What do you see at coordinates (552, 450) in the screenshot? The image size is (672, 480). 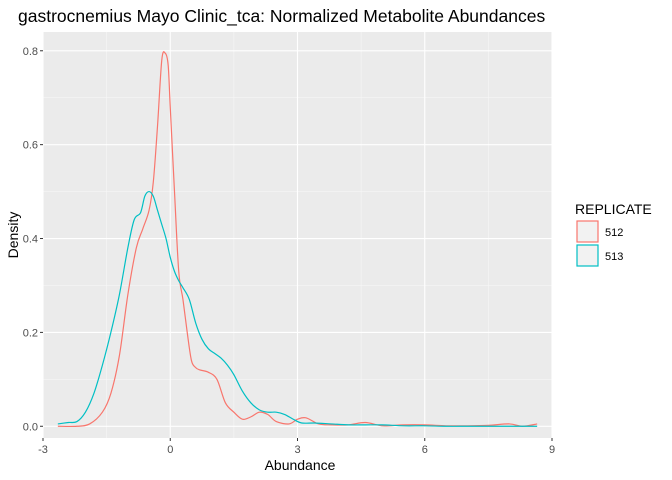 I see `x-tick-label: 9` at bounding box center [552, 450].